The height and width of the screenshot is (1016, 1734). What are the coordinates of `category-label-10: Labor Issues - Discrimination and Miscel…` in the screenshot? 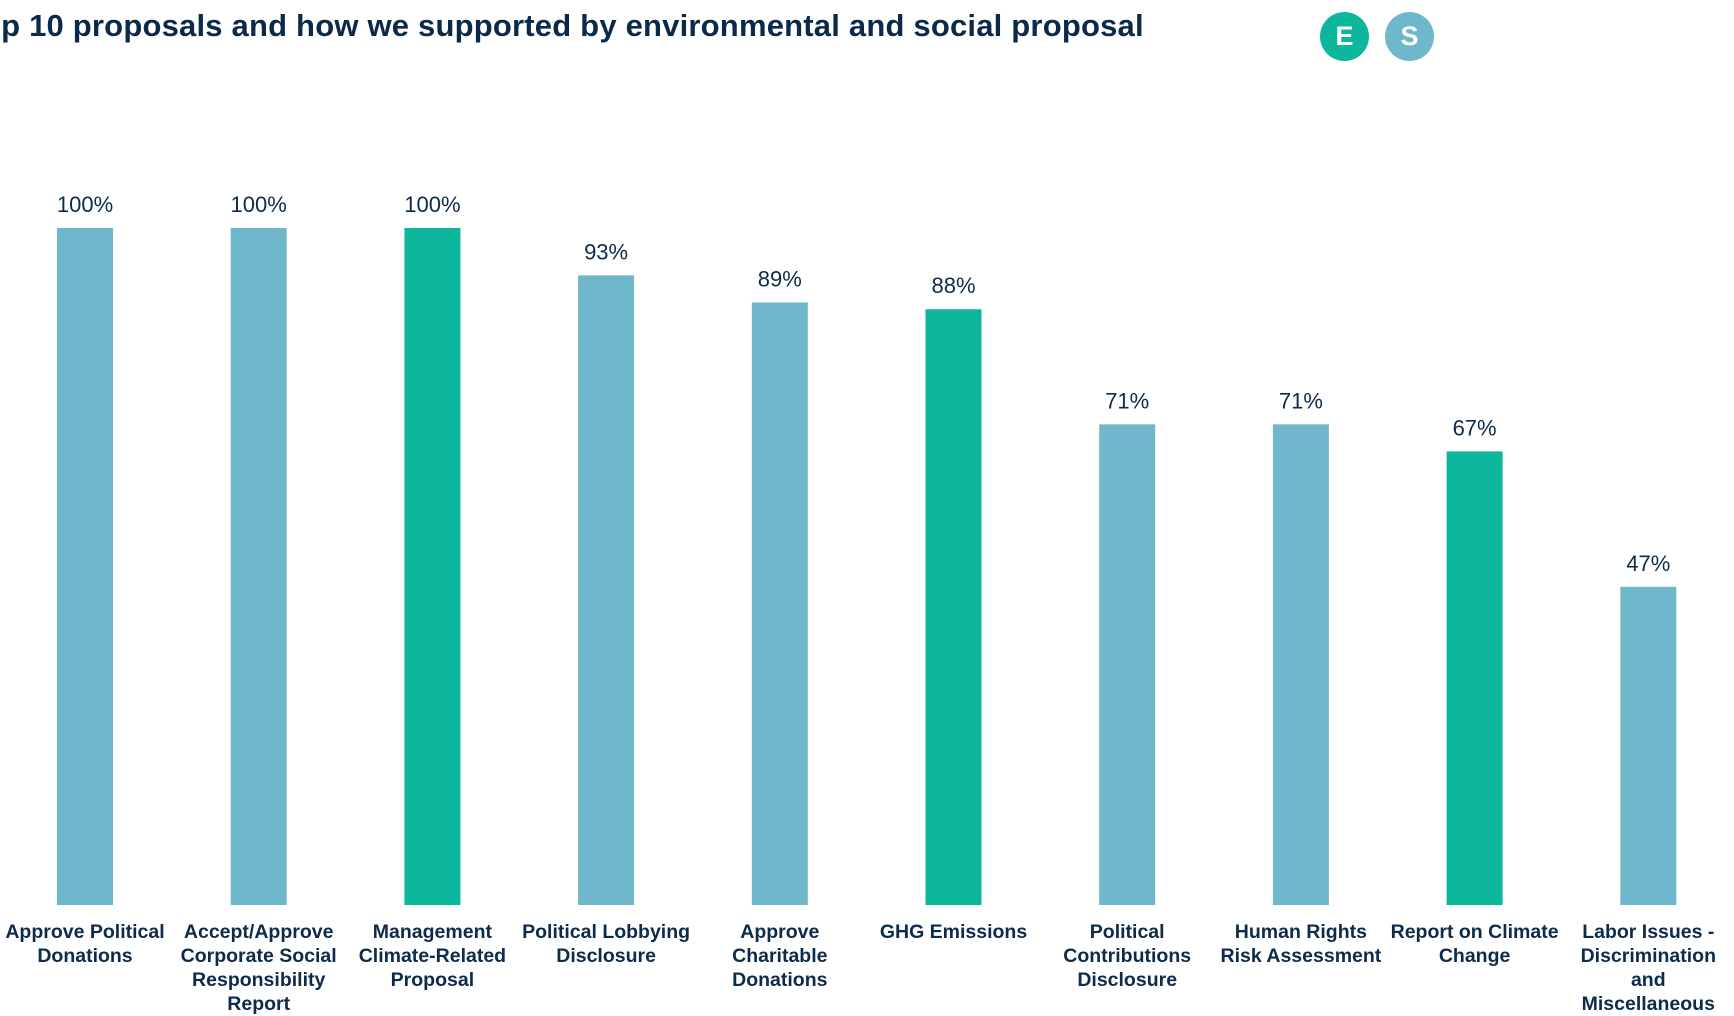 It's located at (1648, 968).